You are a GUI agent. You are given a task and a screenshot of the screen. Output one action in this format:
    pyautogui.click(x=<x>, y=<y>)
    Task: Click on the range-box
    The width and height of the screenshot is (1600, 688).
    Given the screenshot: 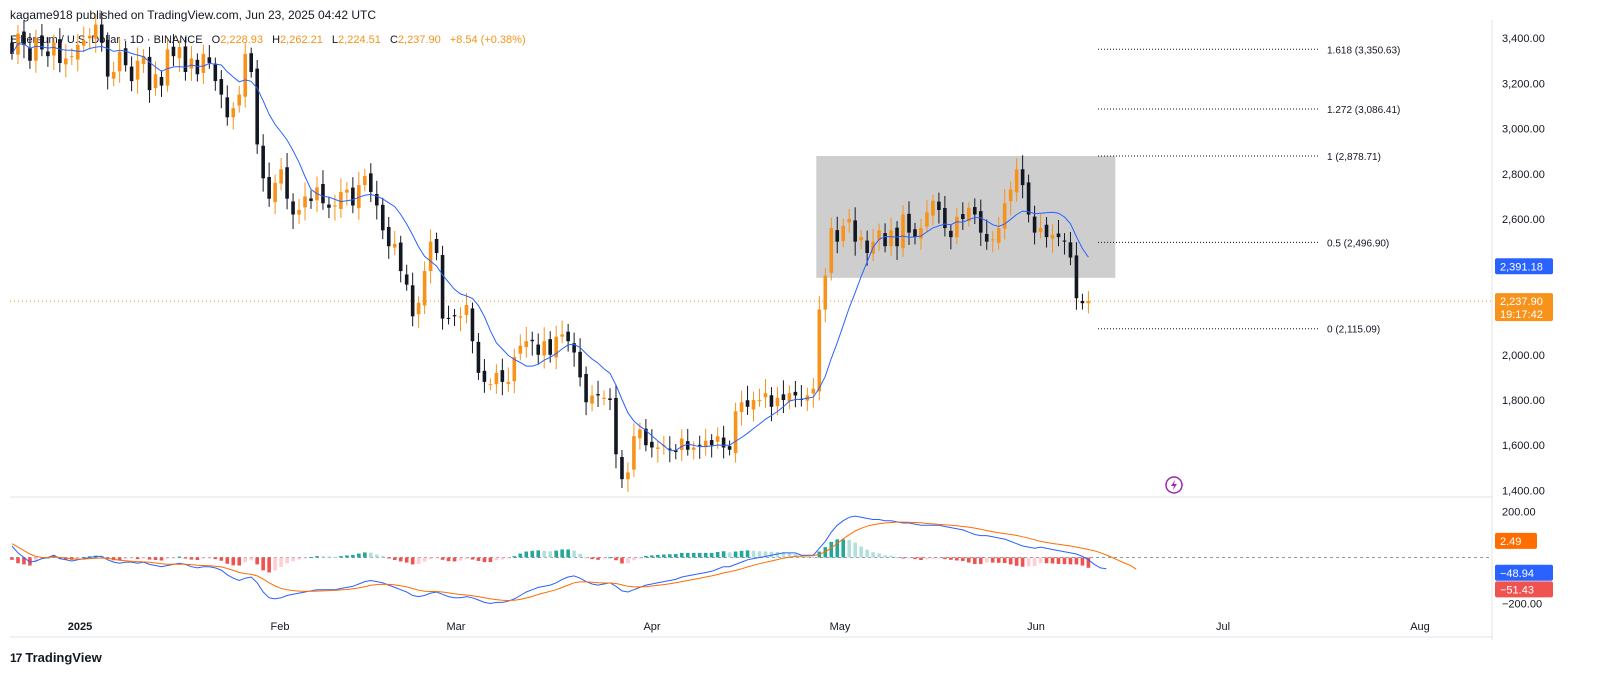 What is the action you would take?
    pyautogui.click(x=966, y=217)
    